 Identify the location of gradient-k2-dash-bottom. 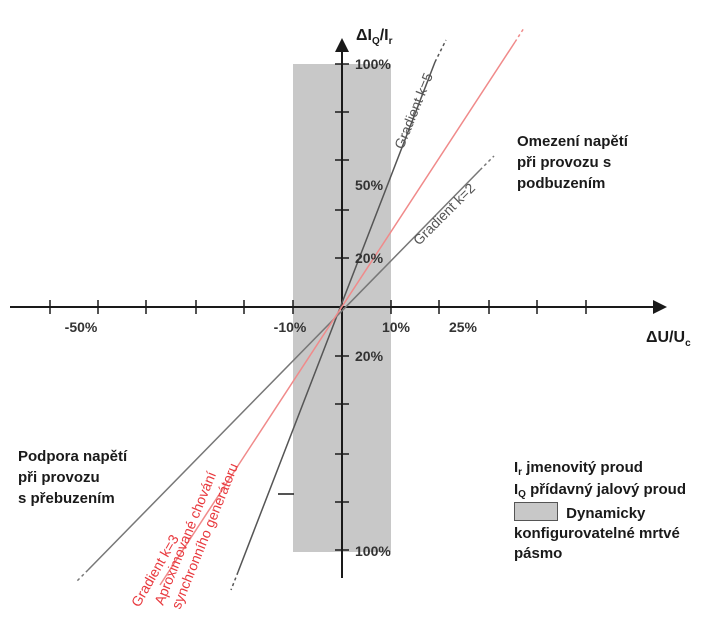
(82, 576).